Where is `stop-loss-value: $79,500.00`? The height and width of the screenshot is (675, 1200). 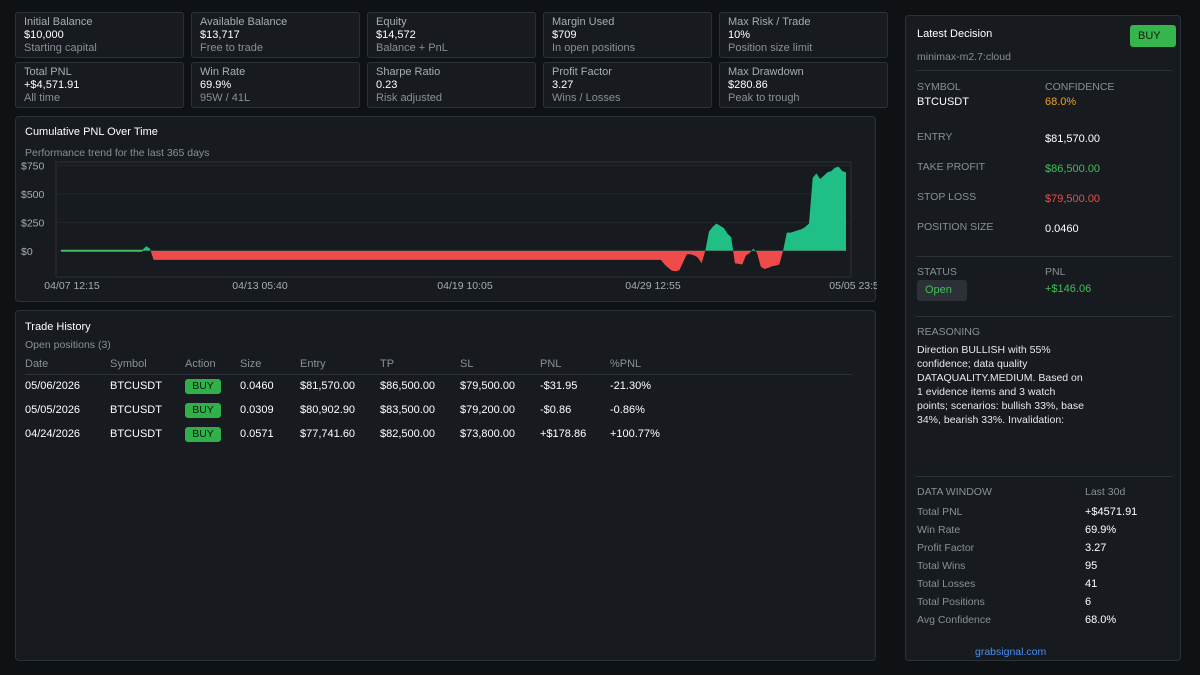
stop-loss-value: $79,500.00 is located at coordinates (1073, 199).